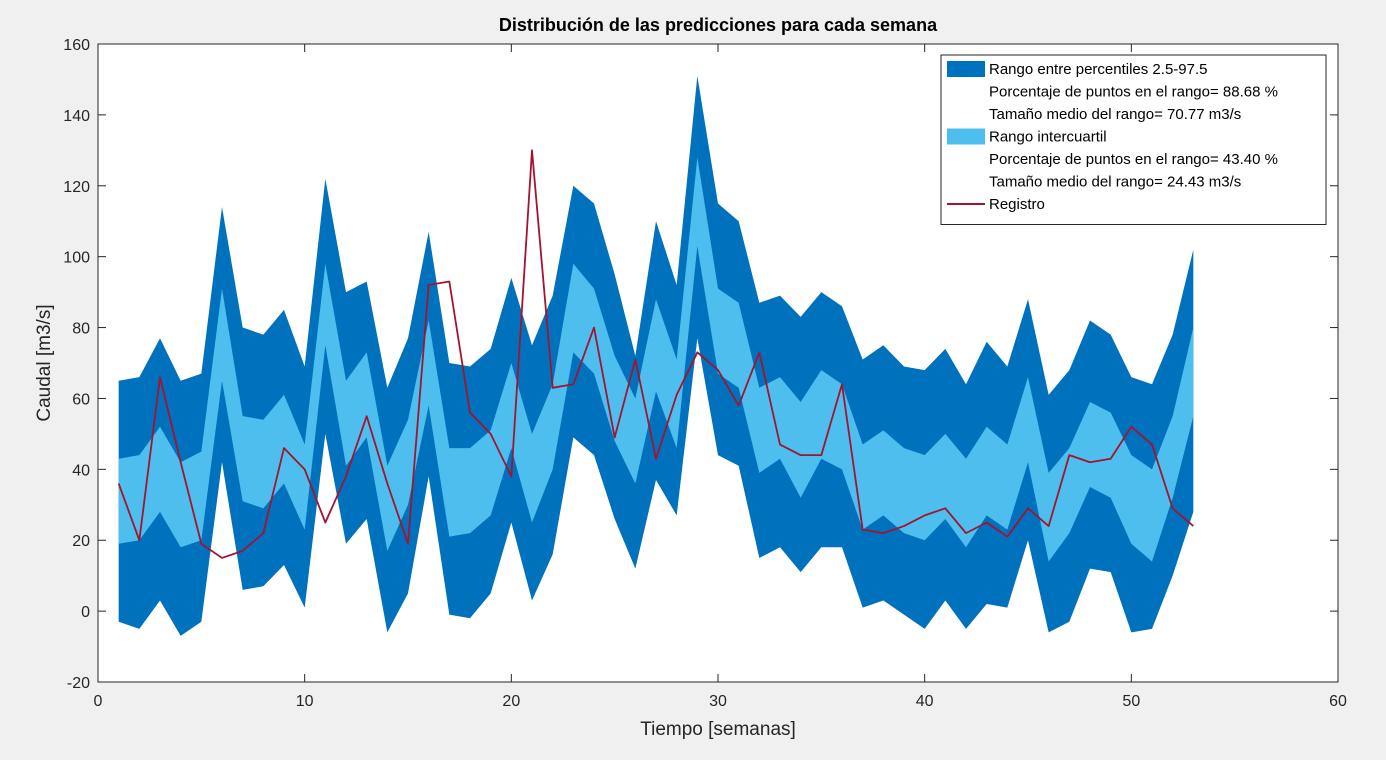 The height and width of the screenshot is (760, 1386). What do you see at coordinates (81, 541) in the screenshot?
I see `y-tick-label: 20` at bounding box center [81, 541].